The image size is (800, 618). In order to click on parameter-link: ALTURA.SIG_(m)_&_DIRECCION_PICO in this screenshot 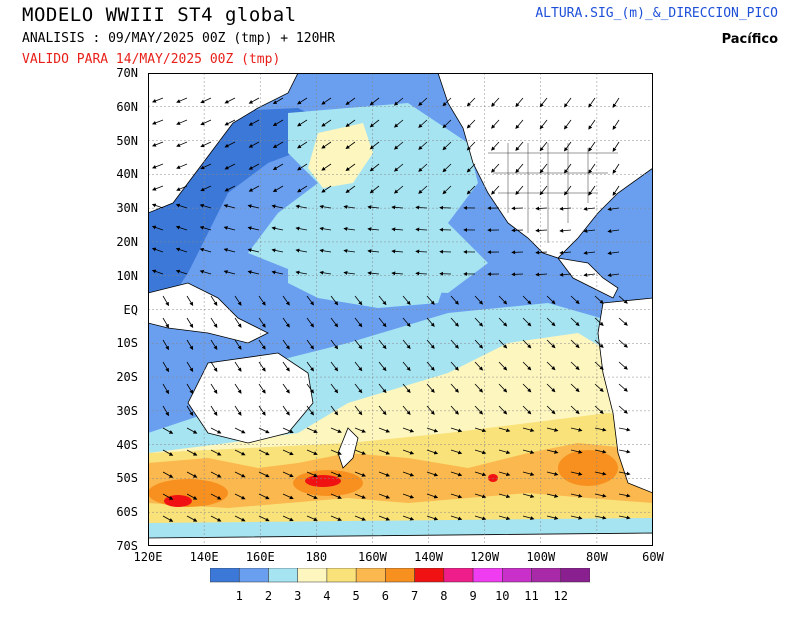, I will do `click(656, 13)`.